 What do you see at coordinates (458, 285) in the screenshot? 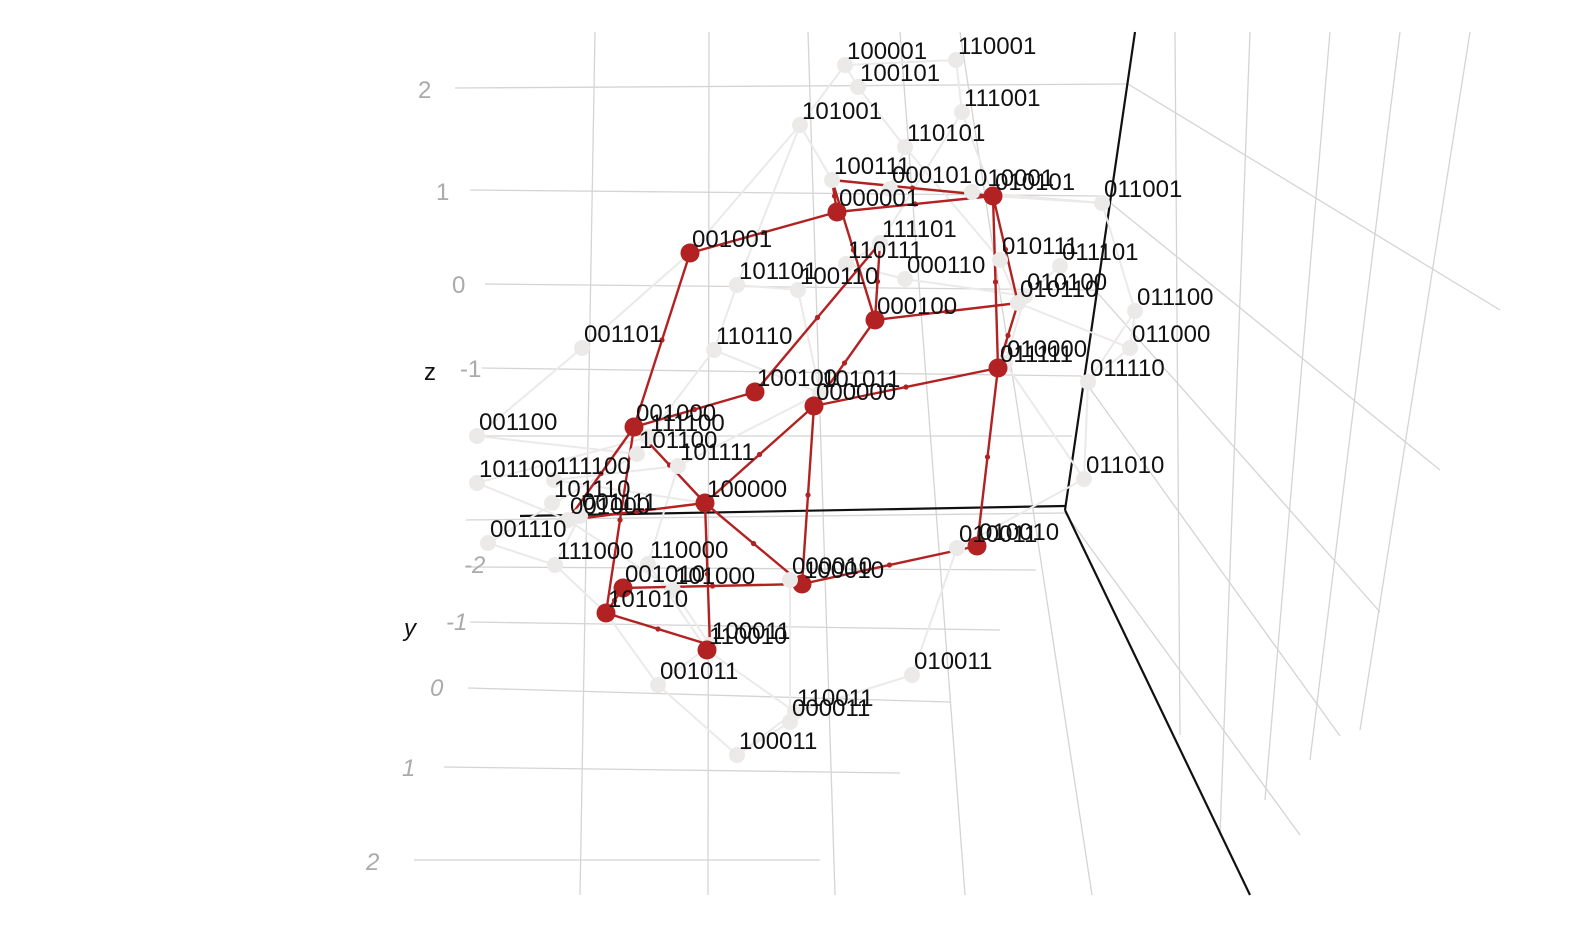
I see `z-tick-label: 0` at bounding box center [458, 285].